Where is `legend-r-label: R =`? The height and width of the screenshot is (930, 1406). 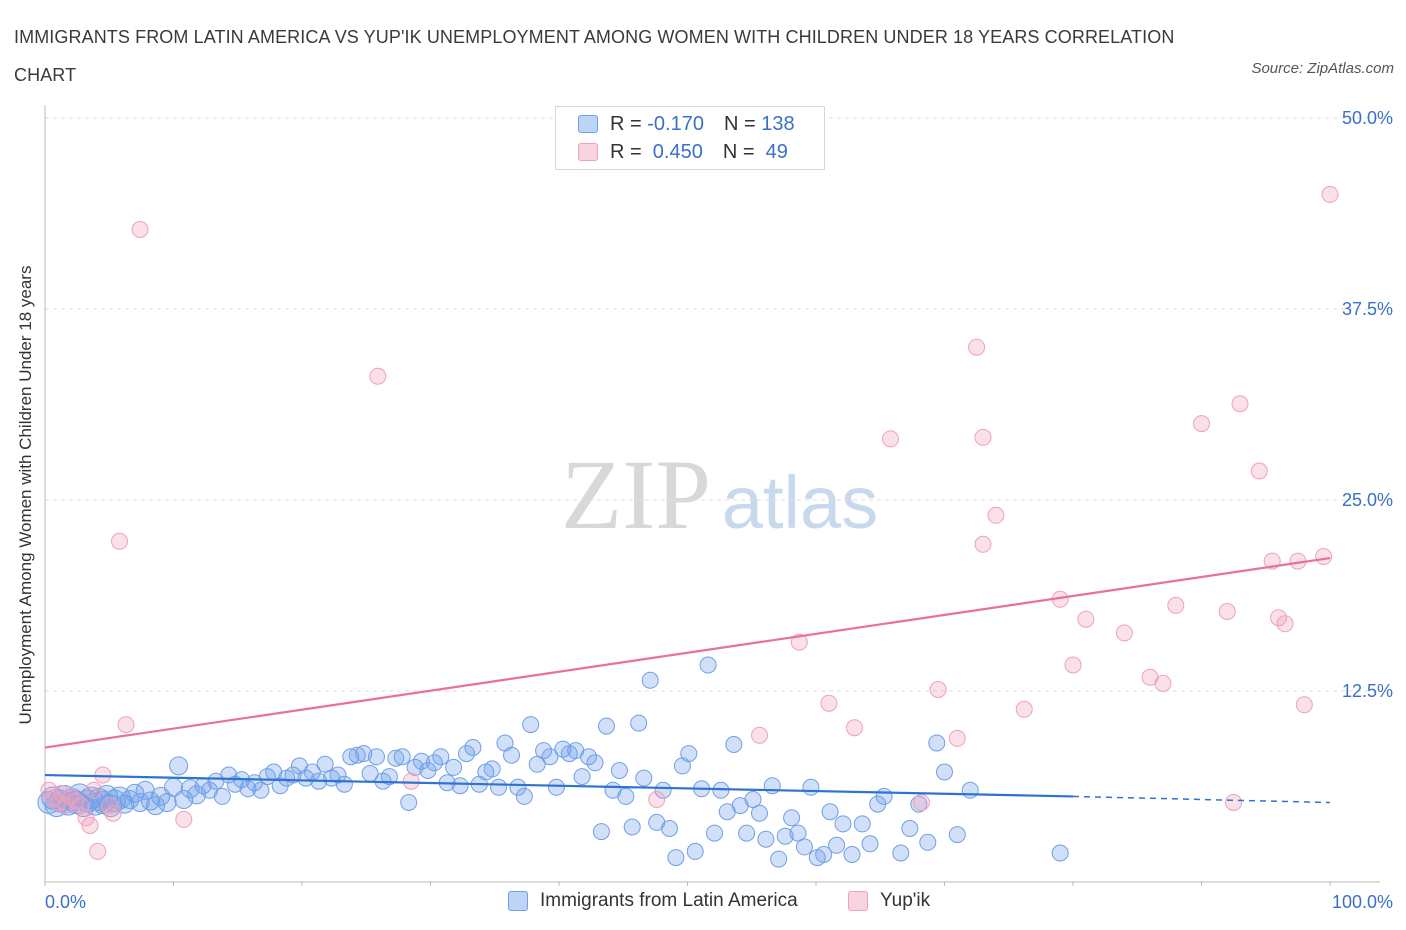 legend-r-label: R = is located at coordinates (629, 123).